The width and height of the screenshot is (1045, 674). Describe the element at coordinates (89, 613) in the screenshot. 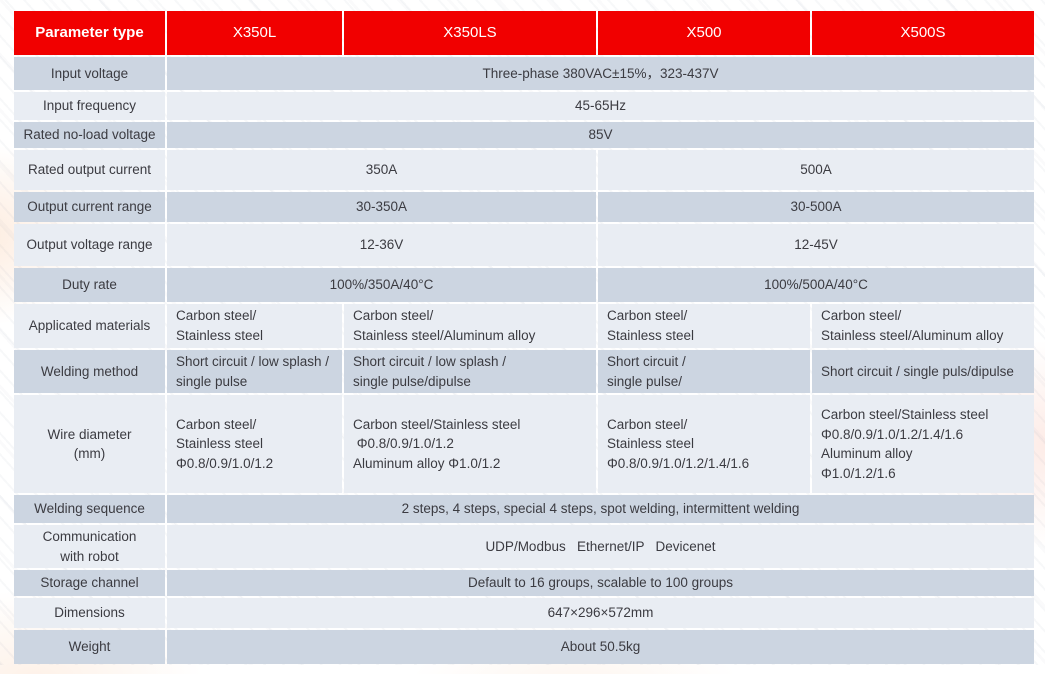

I see `dimensions-label: Dimensions` at that location.